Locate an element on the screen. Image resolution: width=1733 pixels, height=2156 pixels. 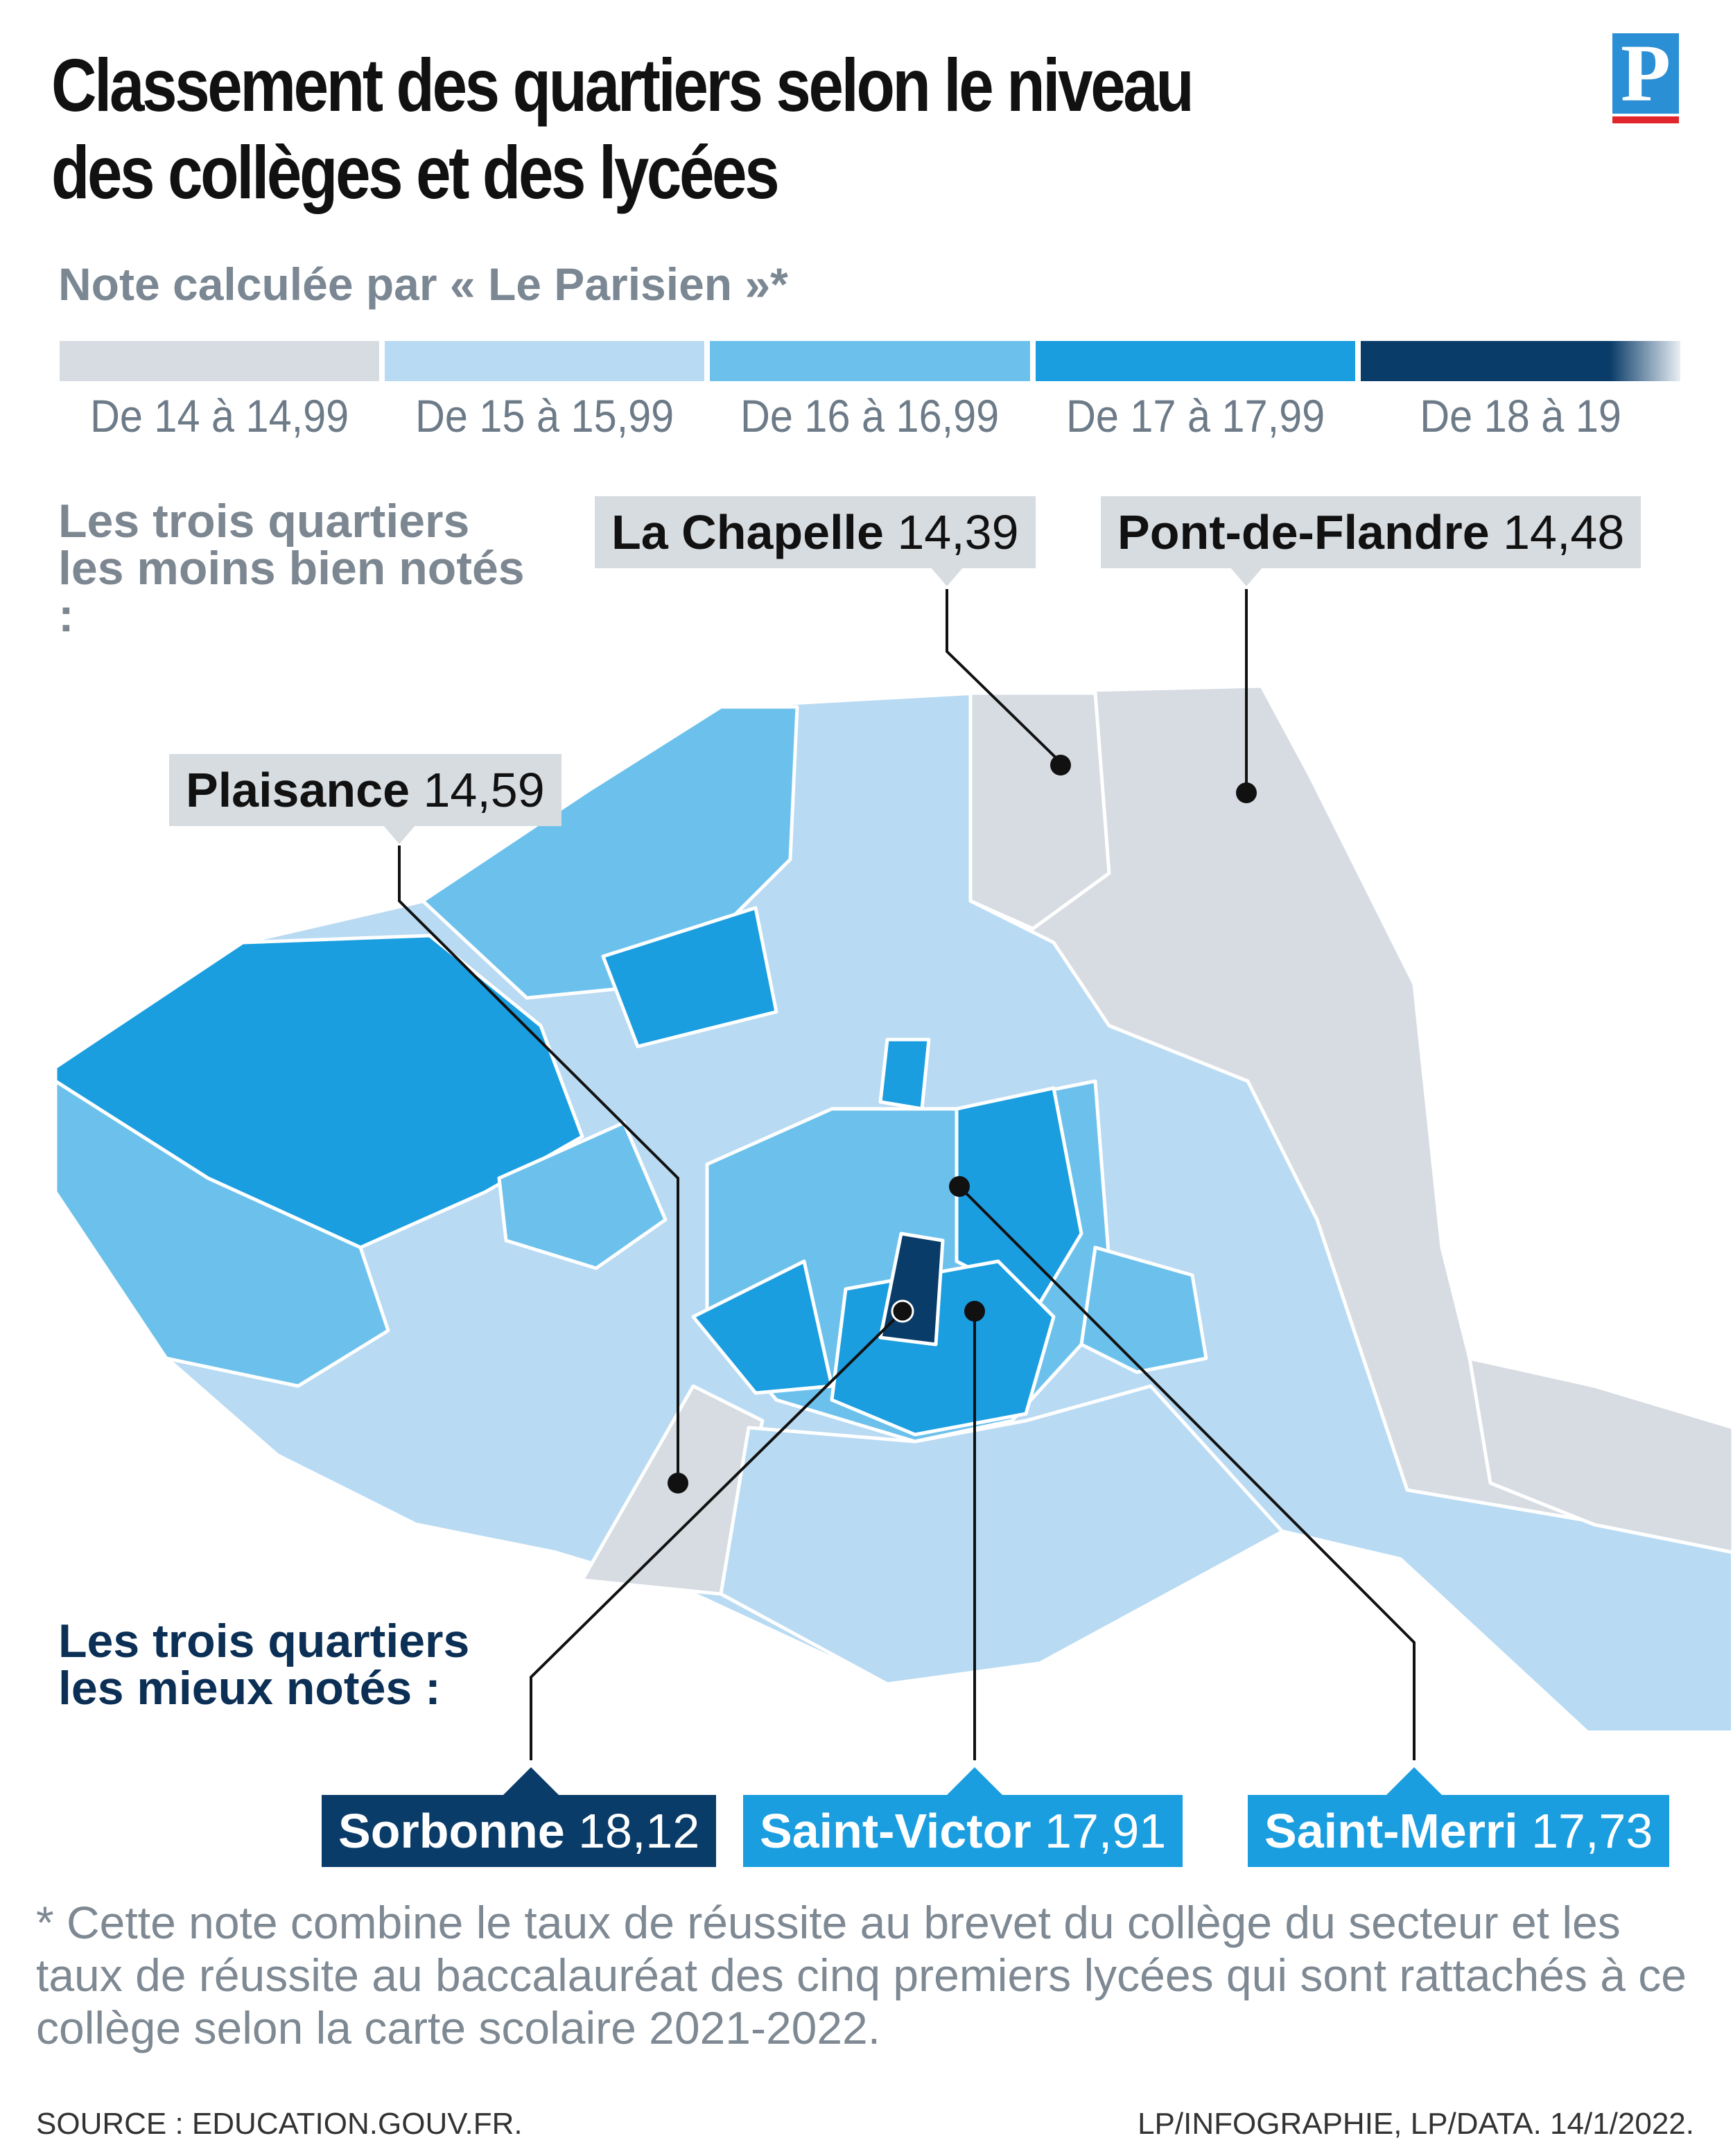
quartier-score: 17,73 is located at coordinates (1592, 1831).